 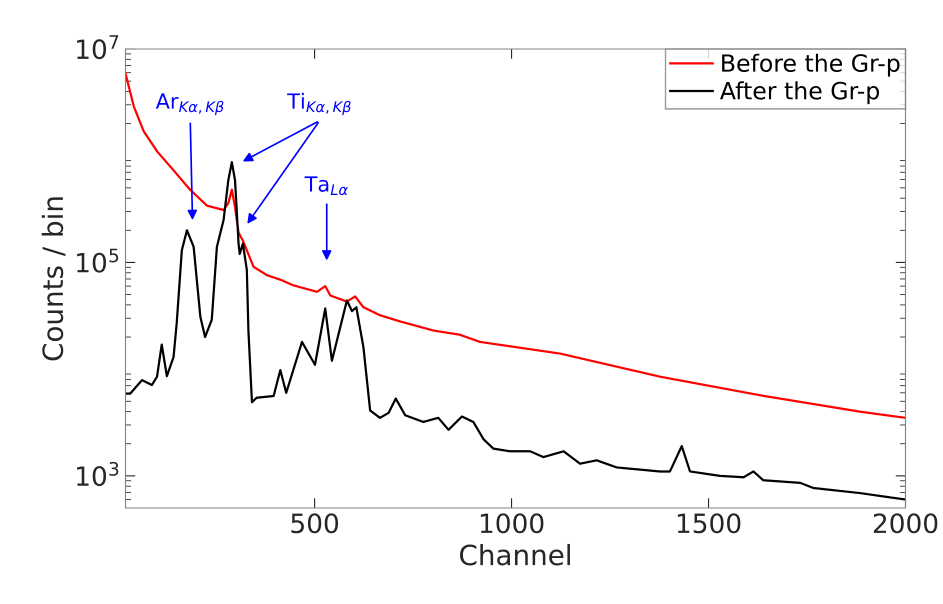 What do you see at coordinates (326, 186) in the screenshot?
I see `annotation: Ta$_{Lα}$` at bounding box center [326, 186].